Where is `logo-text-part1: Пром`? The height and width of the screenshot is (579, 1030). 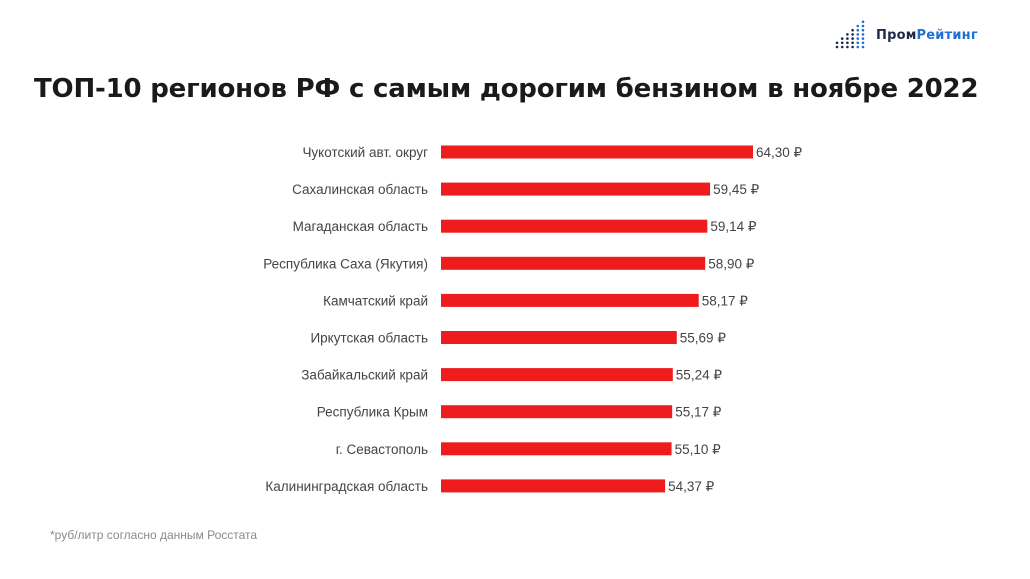
logo-text-part1: Пром is located at coordinates (896, 35).